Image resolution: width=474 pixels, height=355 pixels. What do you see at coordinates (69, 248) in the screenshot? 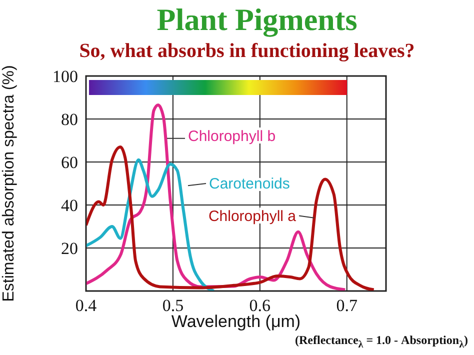
I see `y-tick-label: 20` at bounding box center [69, 248].